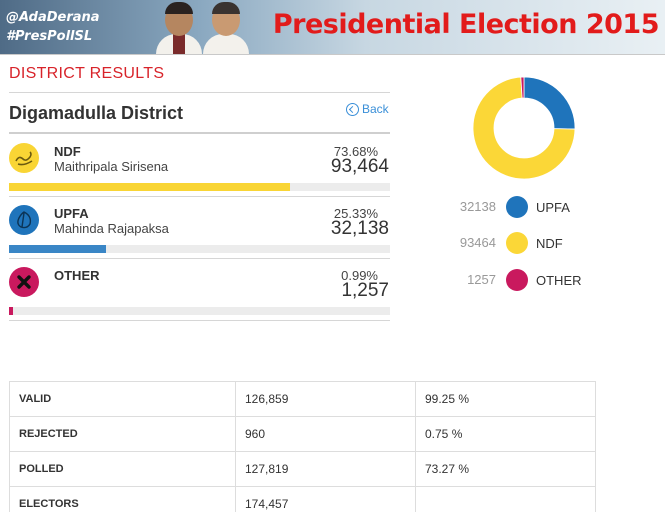  Describe the element at coordinates (477, 242) in the screenshot. I see `legend-value: 93464` at that location.